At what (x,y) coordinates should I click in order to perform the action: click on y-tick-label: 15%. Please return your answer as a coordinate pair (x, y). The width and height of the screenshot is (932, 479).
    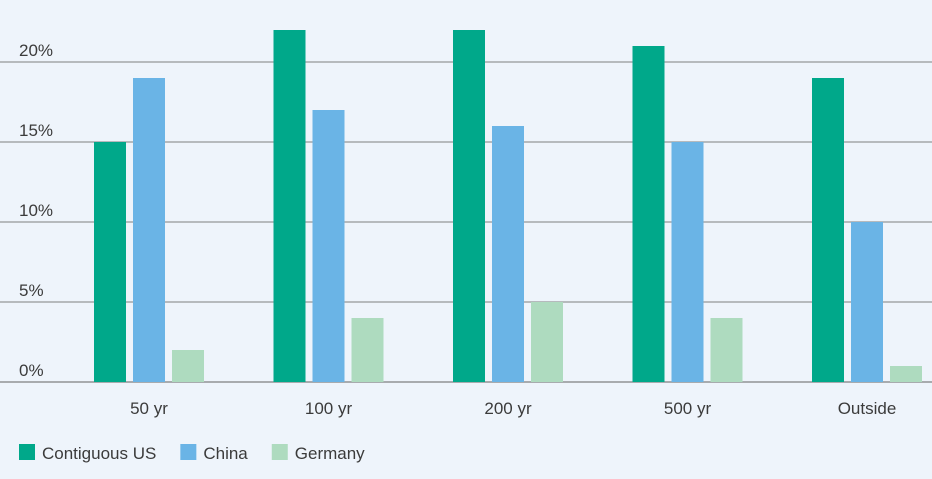
    Looking at the image, I should click on (36, 130).